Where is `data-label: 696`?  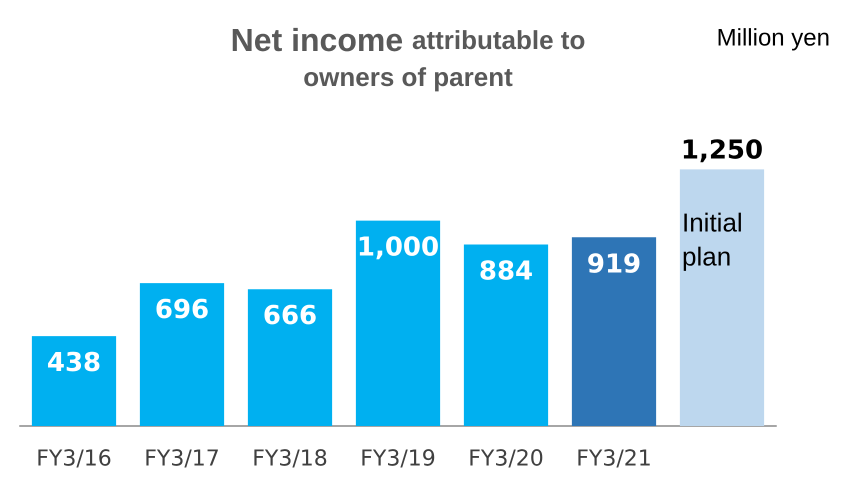
data-label: 696 is located at coordinates (182, 310).